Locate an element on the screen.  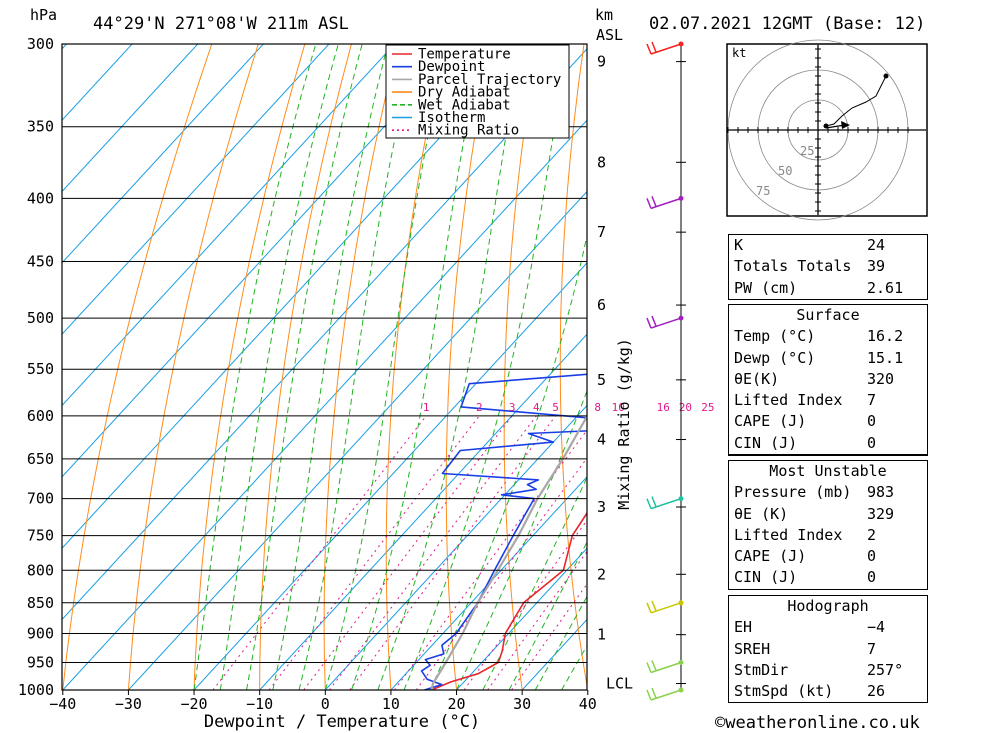
x-tick-label: 40 is located at coordinates (588, 704).